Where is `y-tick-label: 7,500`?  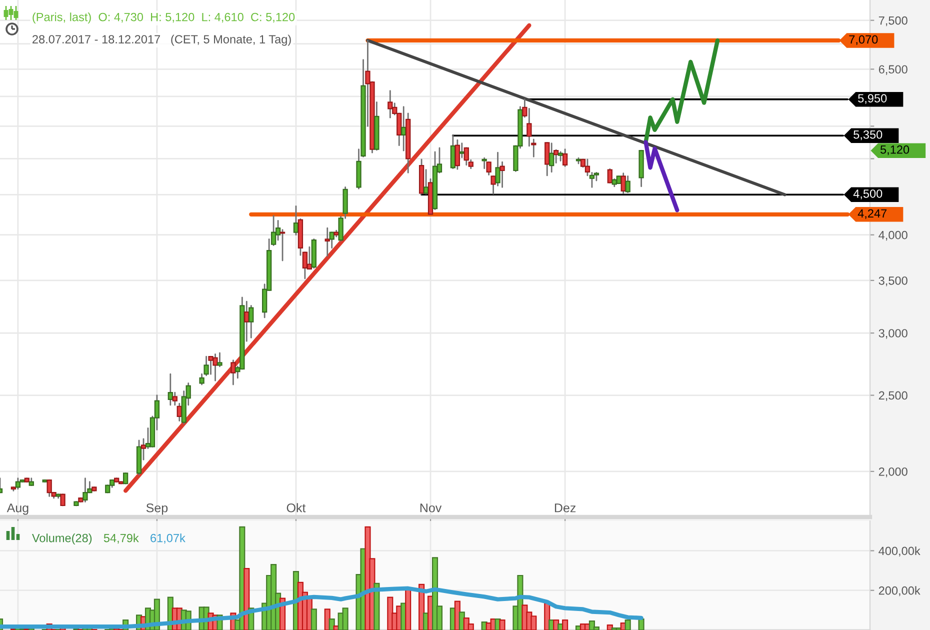 y-tick-label: 7,500 is located at coordinates (893, 21).